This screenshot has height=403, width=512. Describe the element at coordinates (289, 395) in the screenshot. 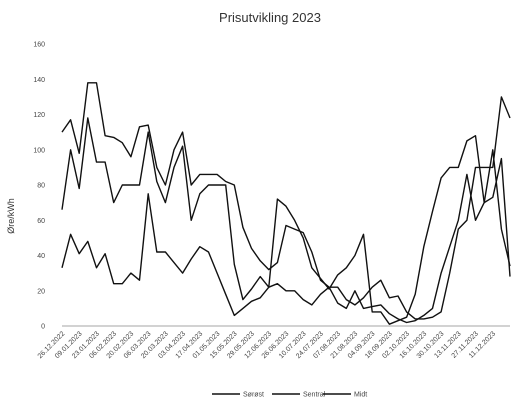

I see `legend: Sørøst Sentral Midt` at that location.